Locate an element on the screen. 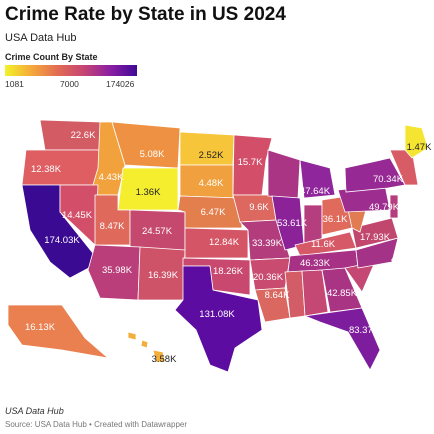  label-pa: 49.79K is located at coordinates (384, 207).